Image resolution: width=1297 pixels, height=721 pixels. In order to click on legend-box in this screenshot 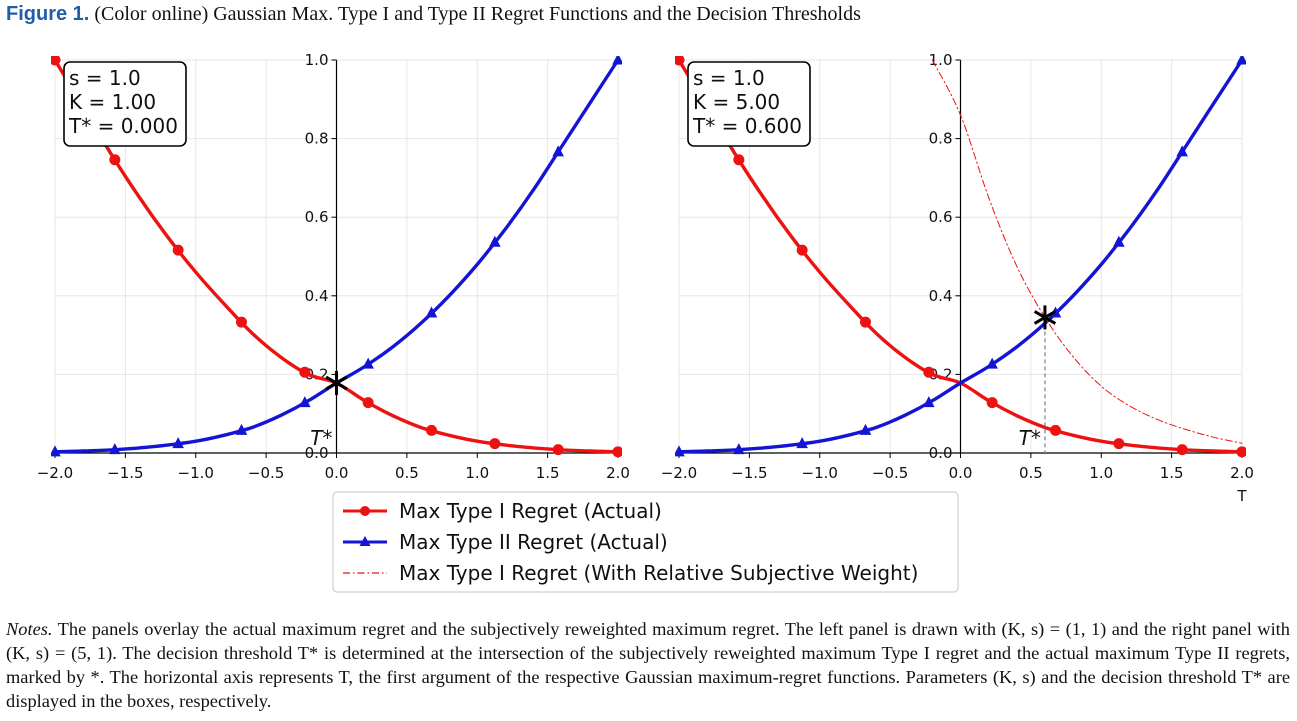, I will do `click(645, 542)`.